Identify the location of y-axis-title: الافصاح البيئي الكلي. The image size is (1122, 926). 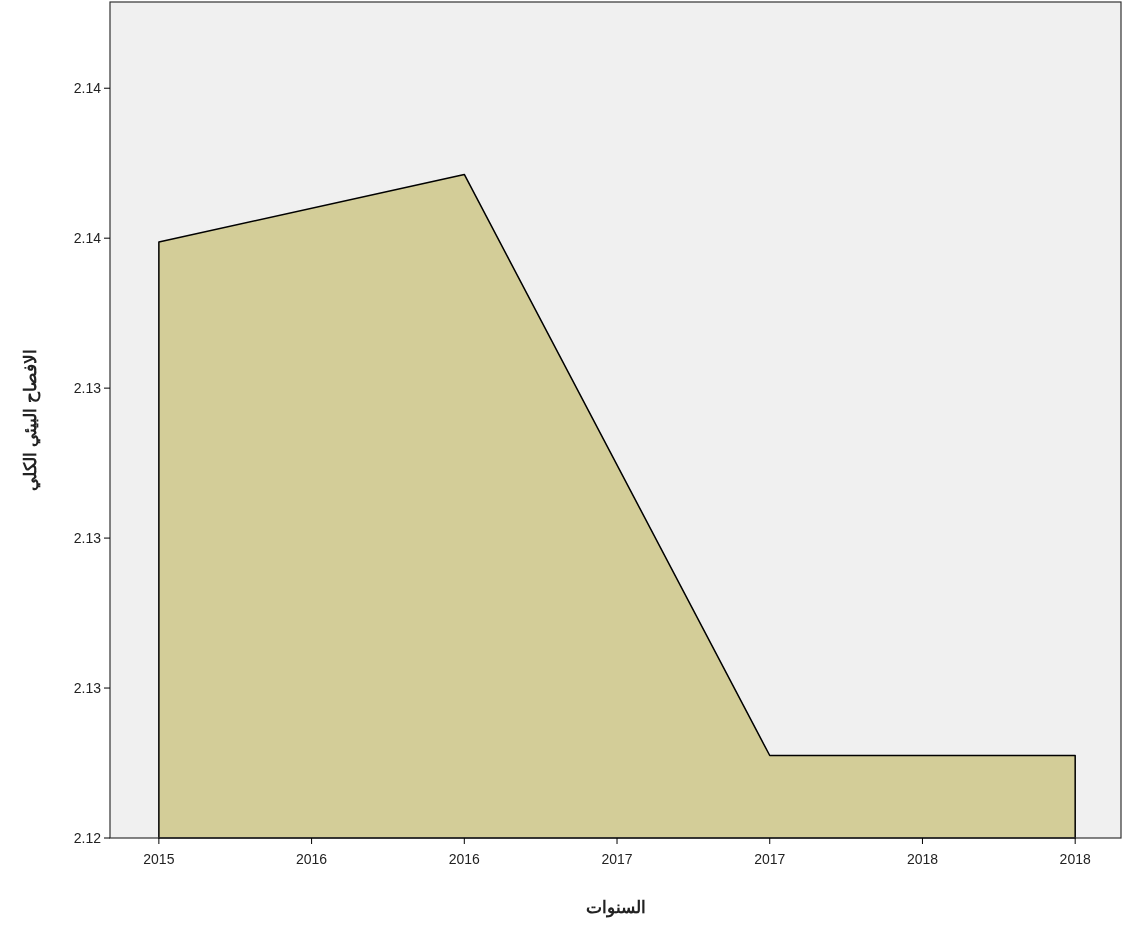
(31, 420).